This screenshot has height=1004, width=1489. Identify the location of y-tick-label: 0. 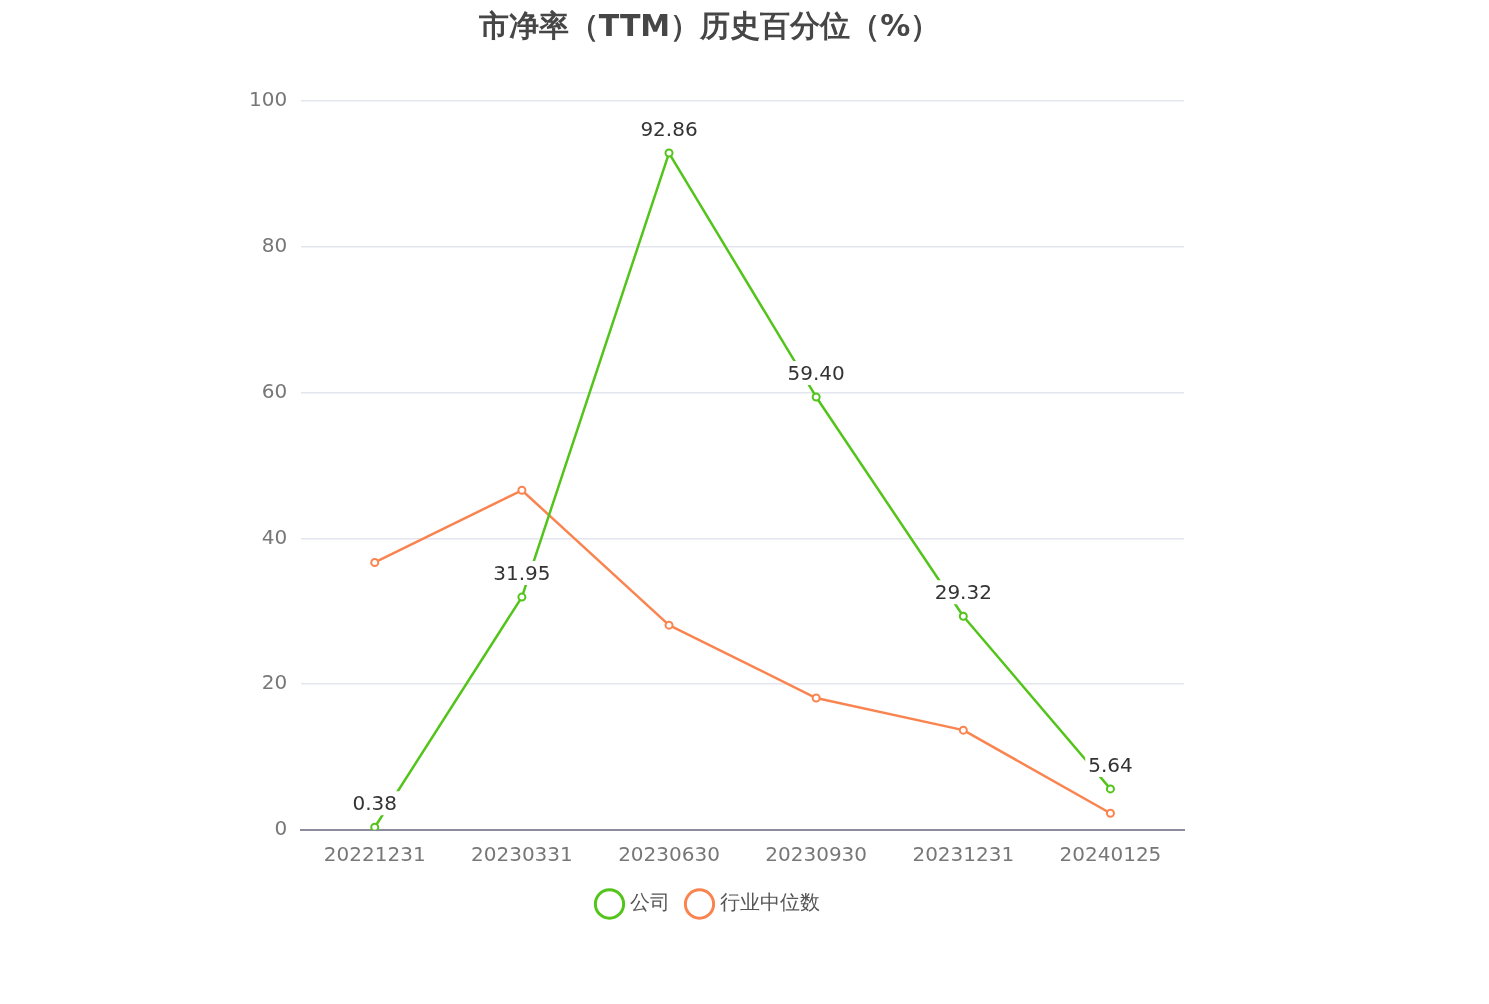
(281, 828).